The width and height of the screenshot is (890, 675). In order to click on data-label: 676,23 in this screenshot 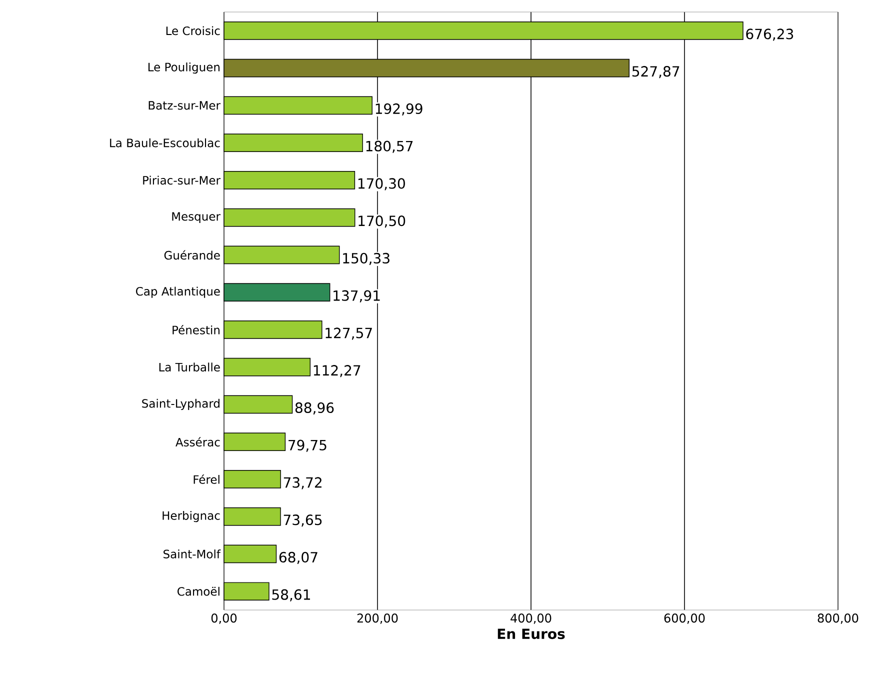, I will do `click(770, 34)`.